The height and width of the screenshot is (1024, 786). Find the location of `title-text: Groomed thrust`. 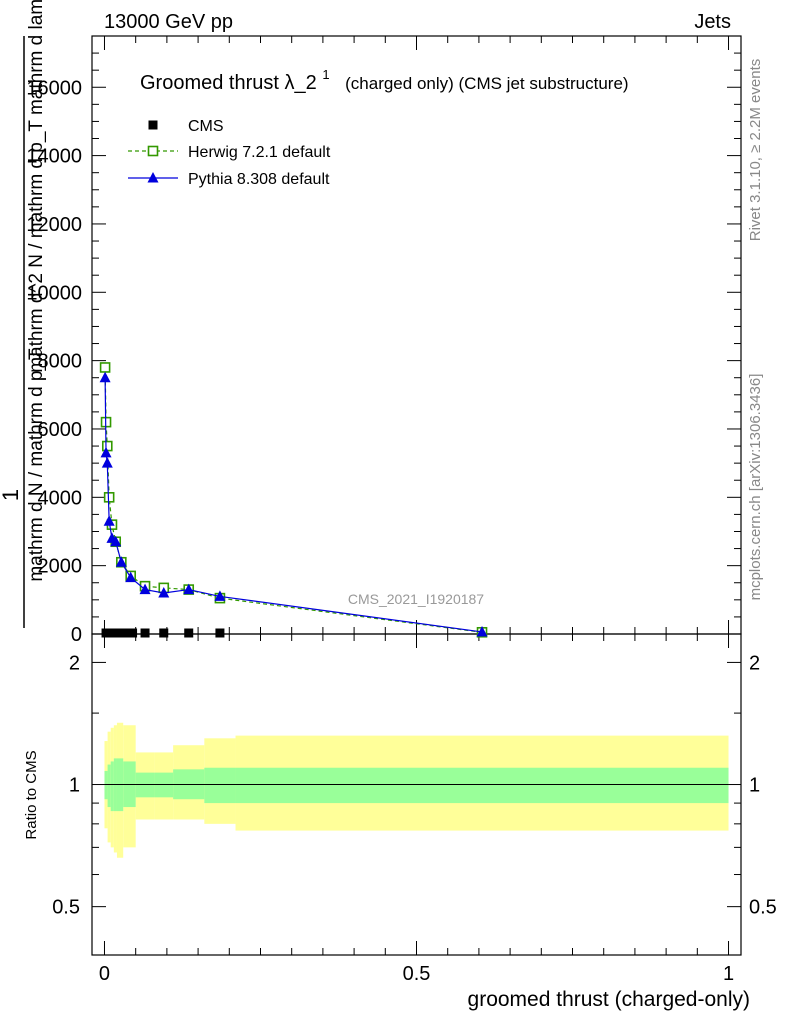

title-text: Groomed thrust is located at coordinates (209, 83).